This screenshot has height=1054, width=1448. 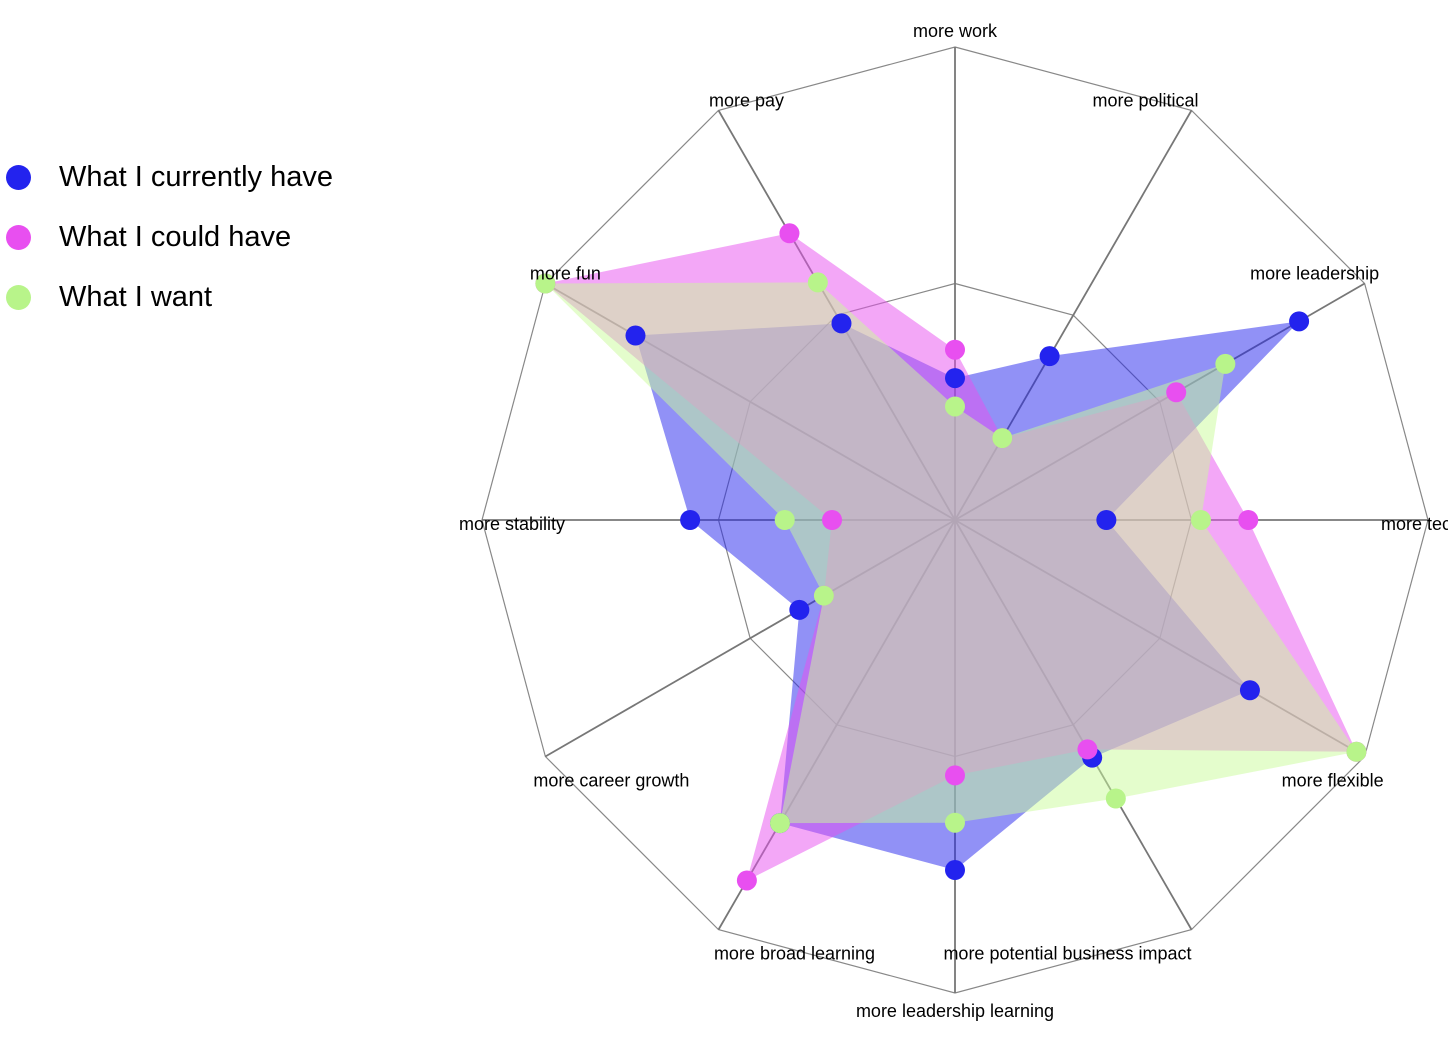 I want to click on data-point-what-i-want-more-leadership-learning, so click(x=955, y=822).